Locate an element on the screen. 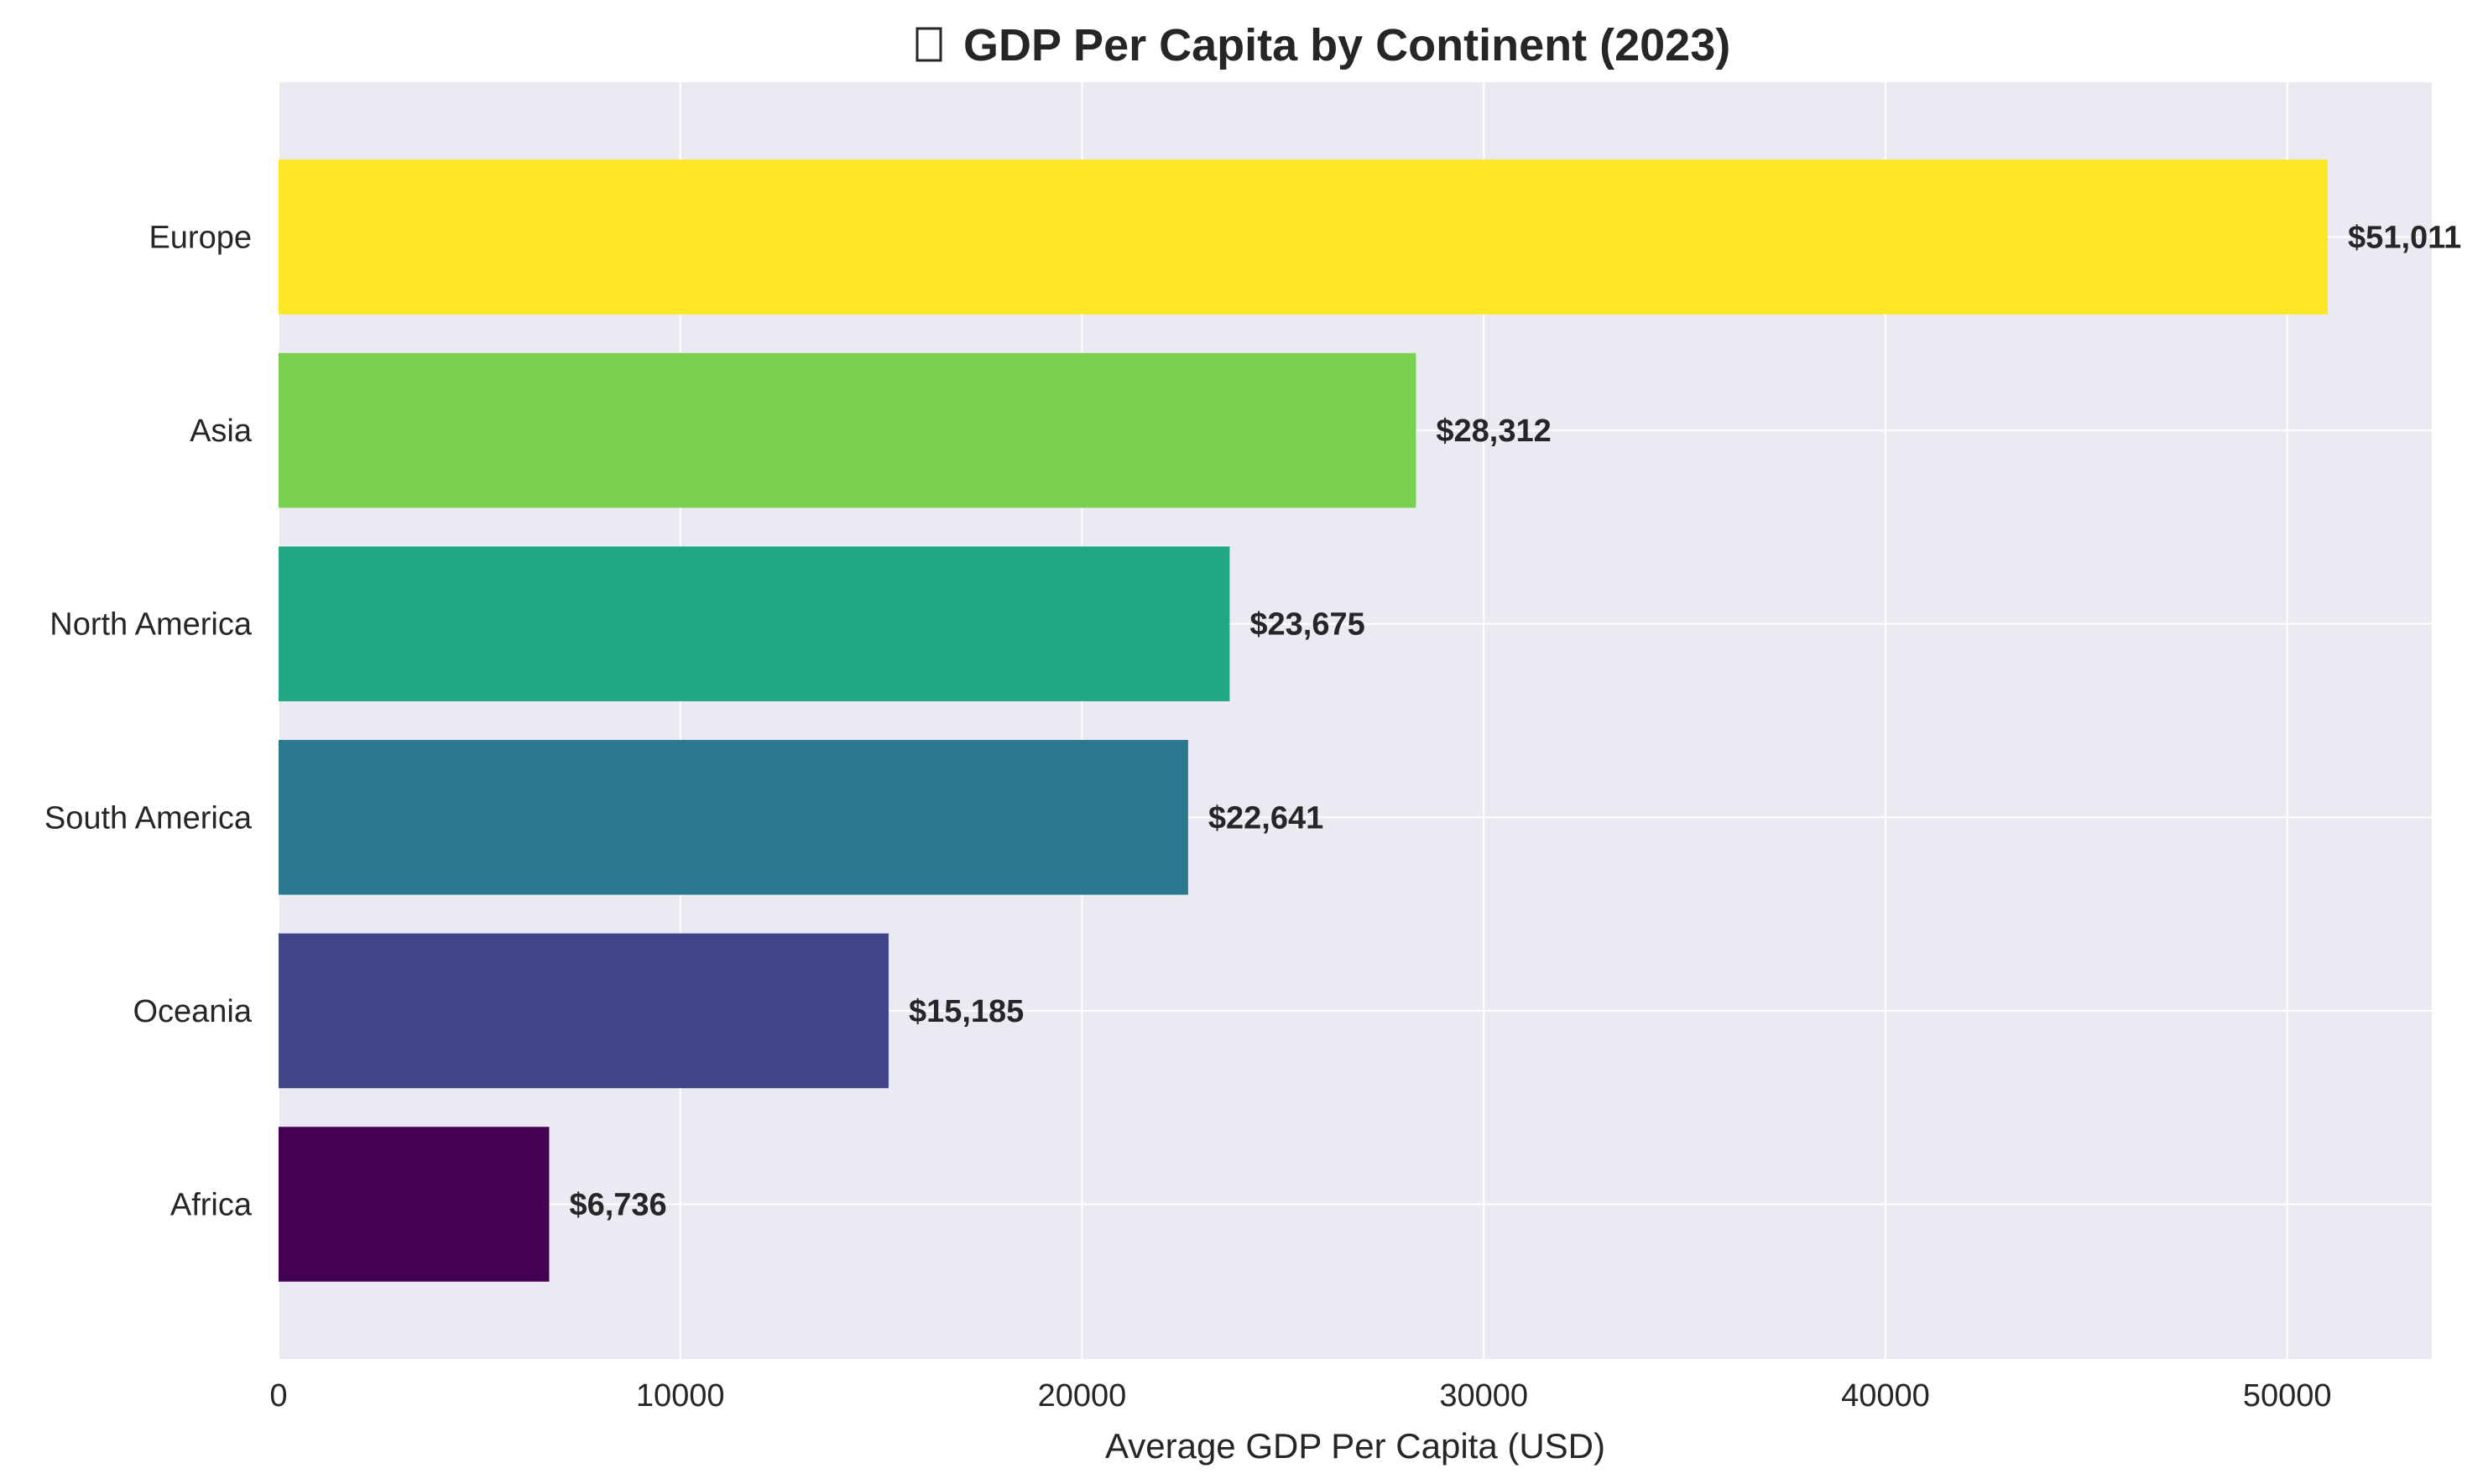  x-tick-labels: 0 10000 20000 30000 40000 50000 is located at coordinates (1300, 1396).